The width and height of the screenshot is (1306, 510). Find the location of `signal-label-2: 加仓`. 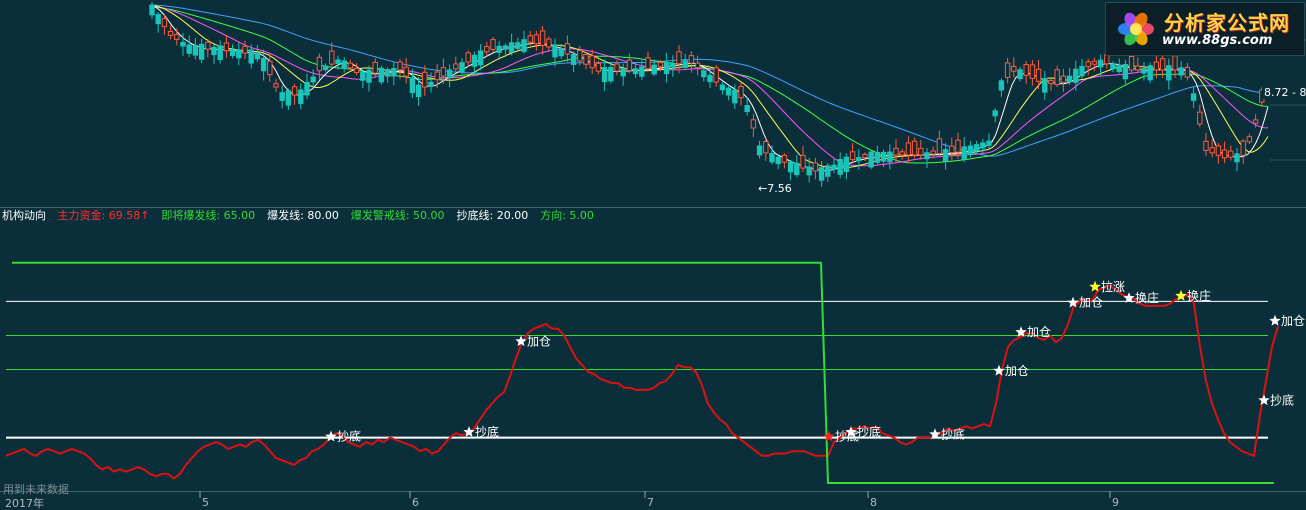

signal-label-2: 加仓 is located at coordinates (539, 341).